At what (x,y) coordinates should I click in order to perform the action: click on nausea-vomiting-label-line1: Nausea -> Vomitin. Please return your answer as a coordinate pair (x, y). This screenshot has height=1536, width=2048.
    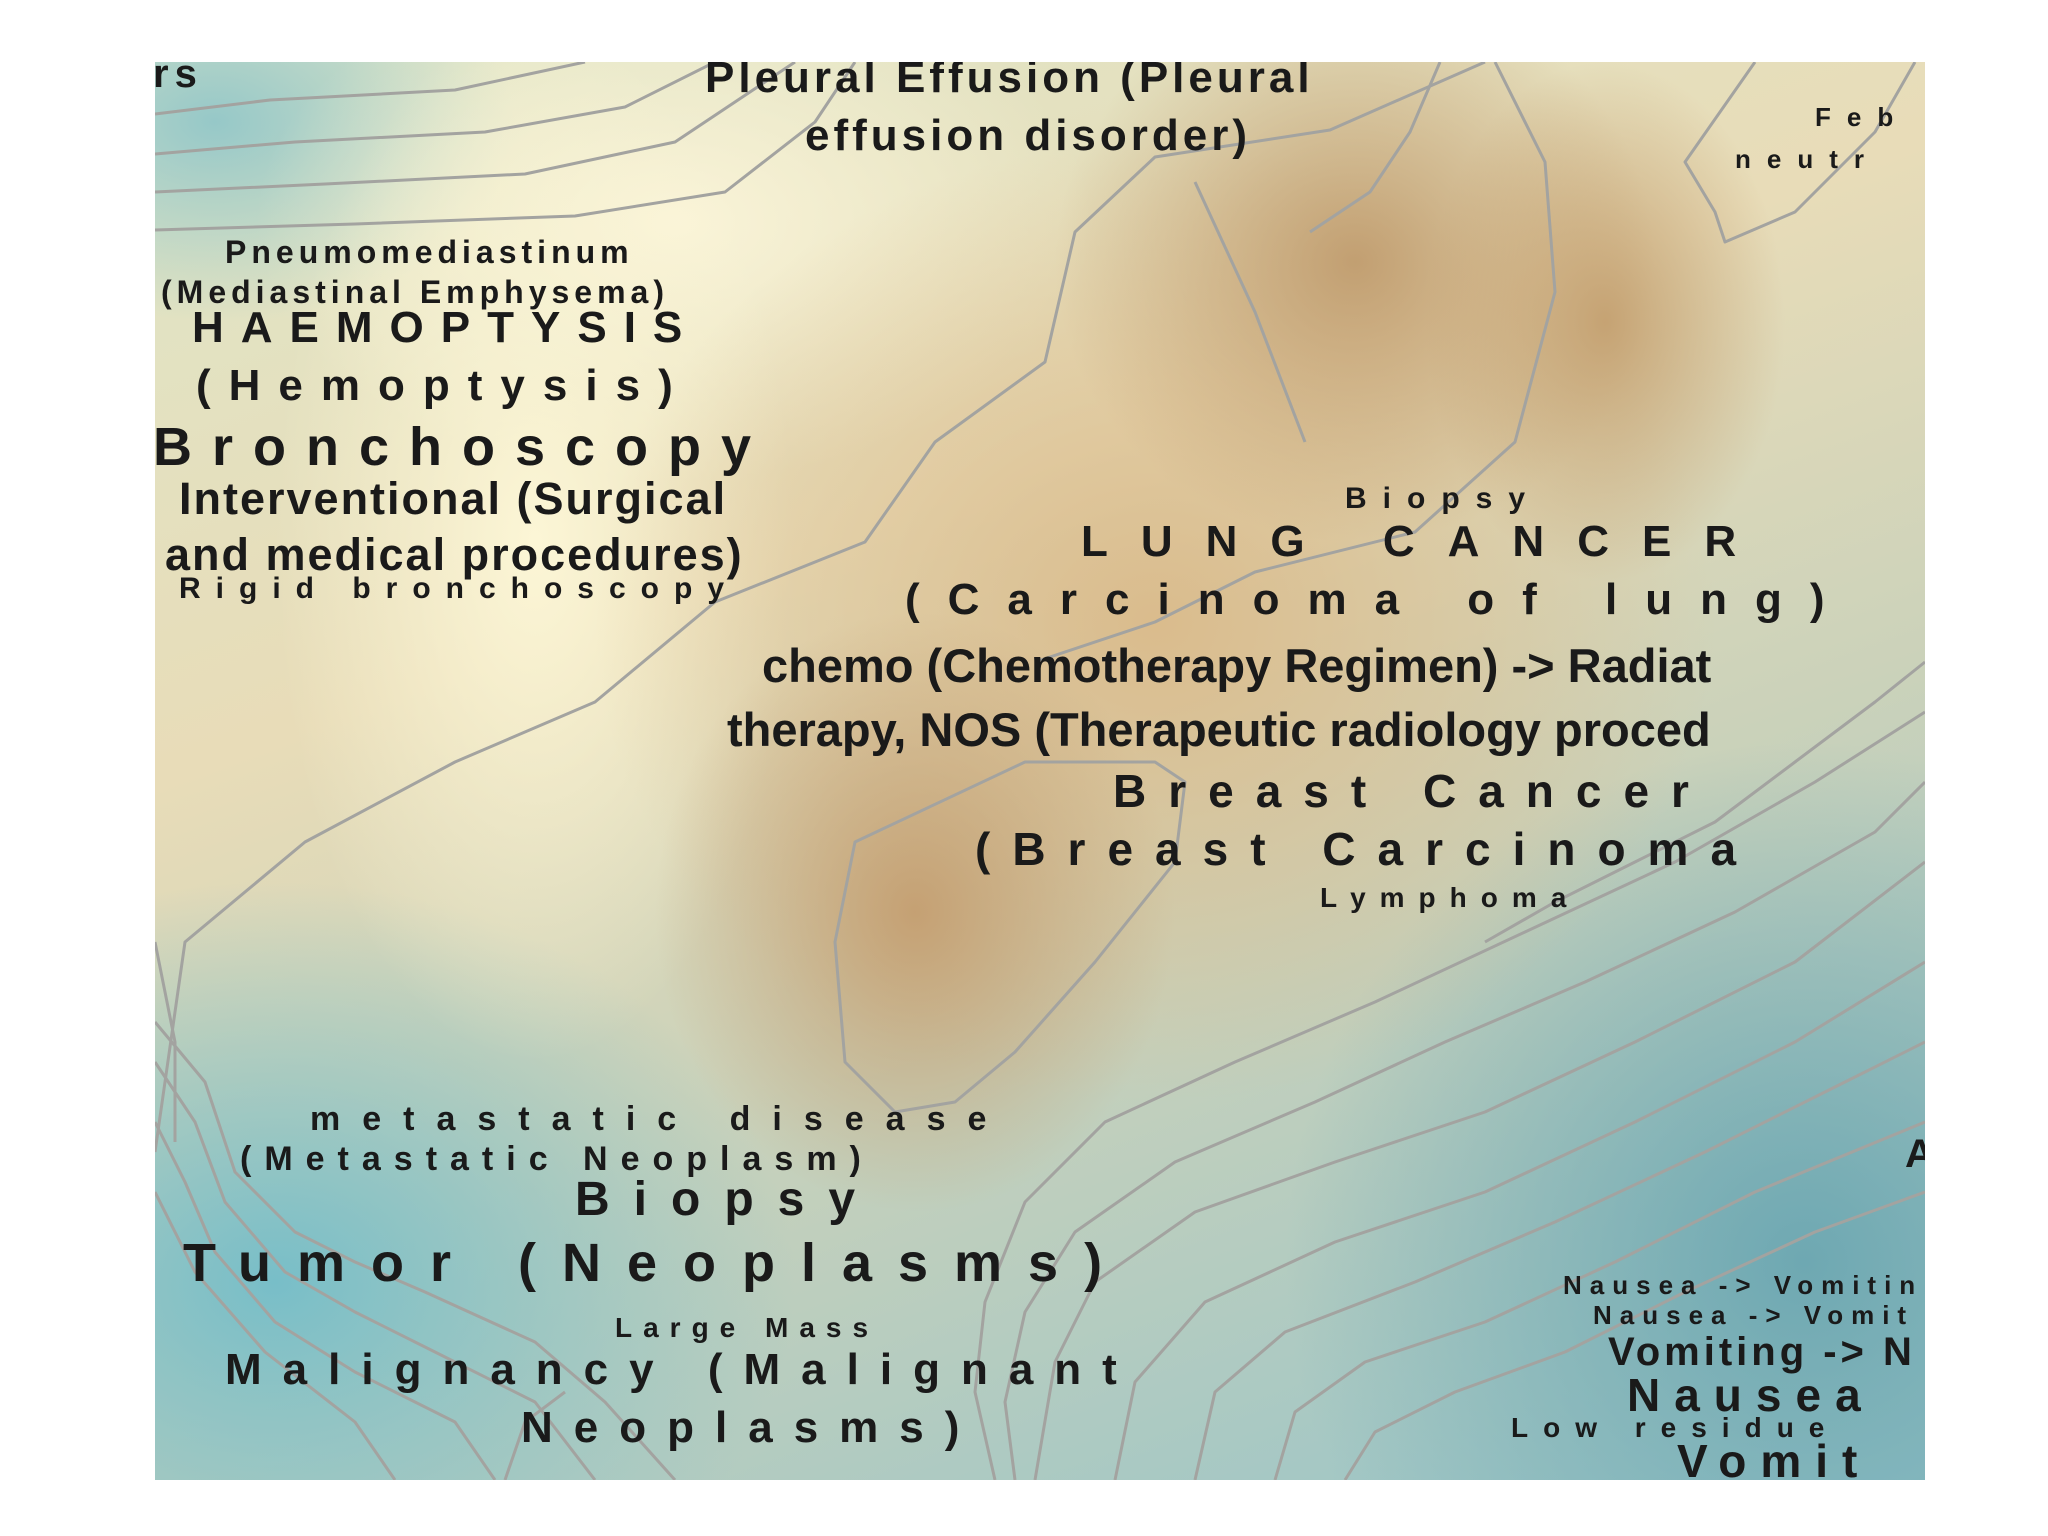
    Looking at the image, I should click on (1743, 1285).